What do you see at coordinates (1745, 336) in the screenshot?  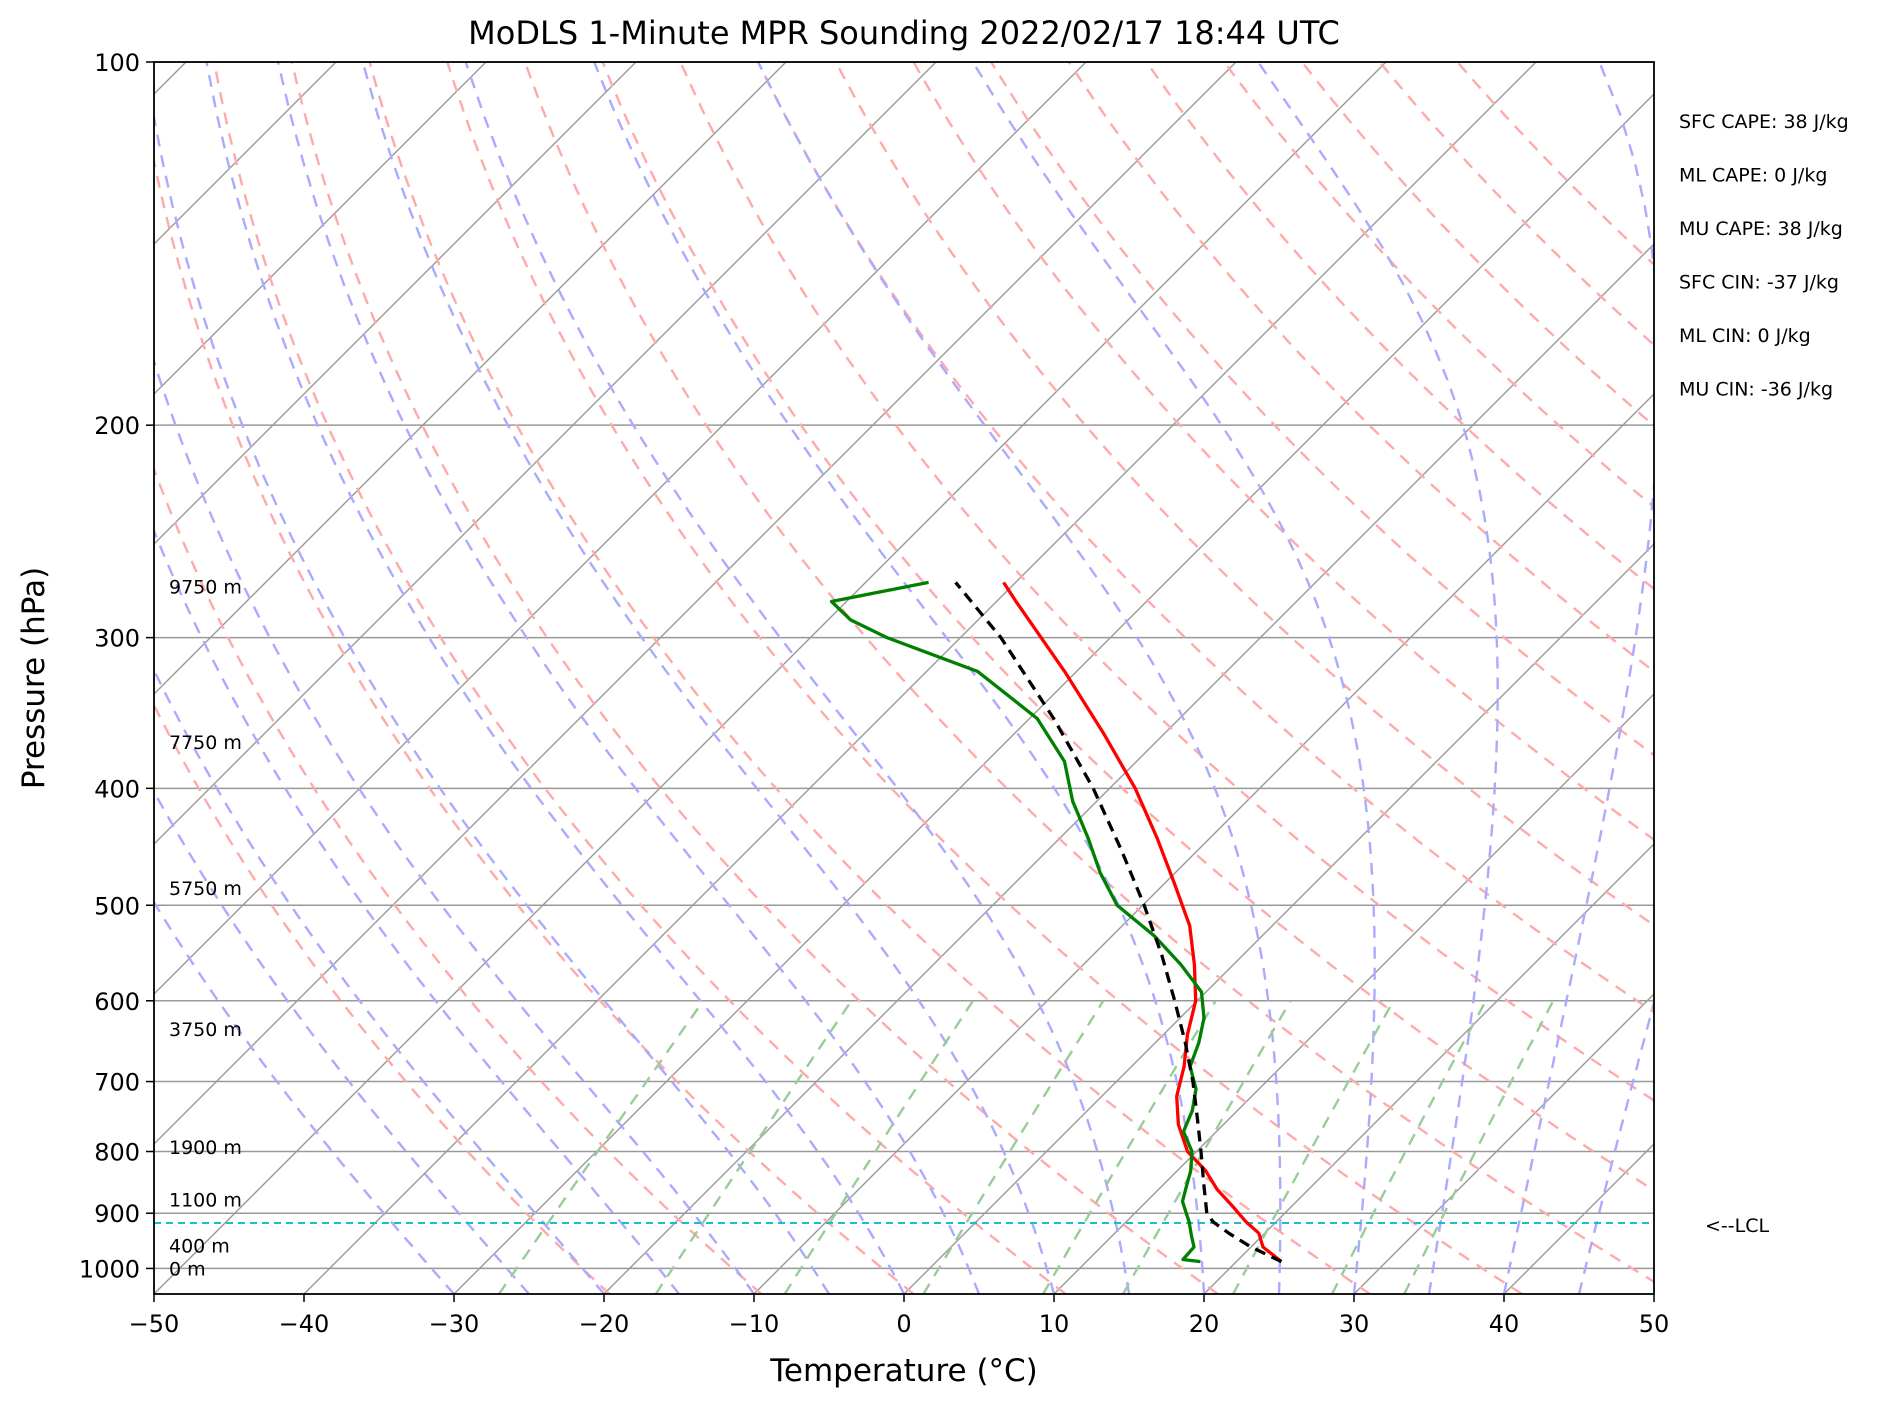 I see `stat-label: ML CIN: 0 J/kg` at bounding box center [1745, 336].